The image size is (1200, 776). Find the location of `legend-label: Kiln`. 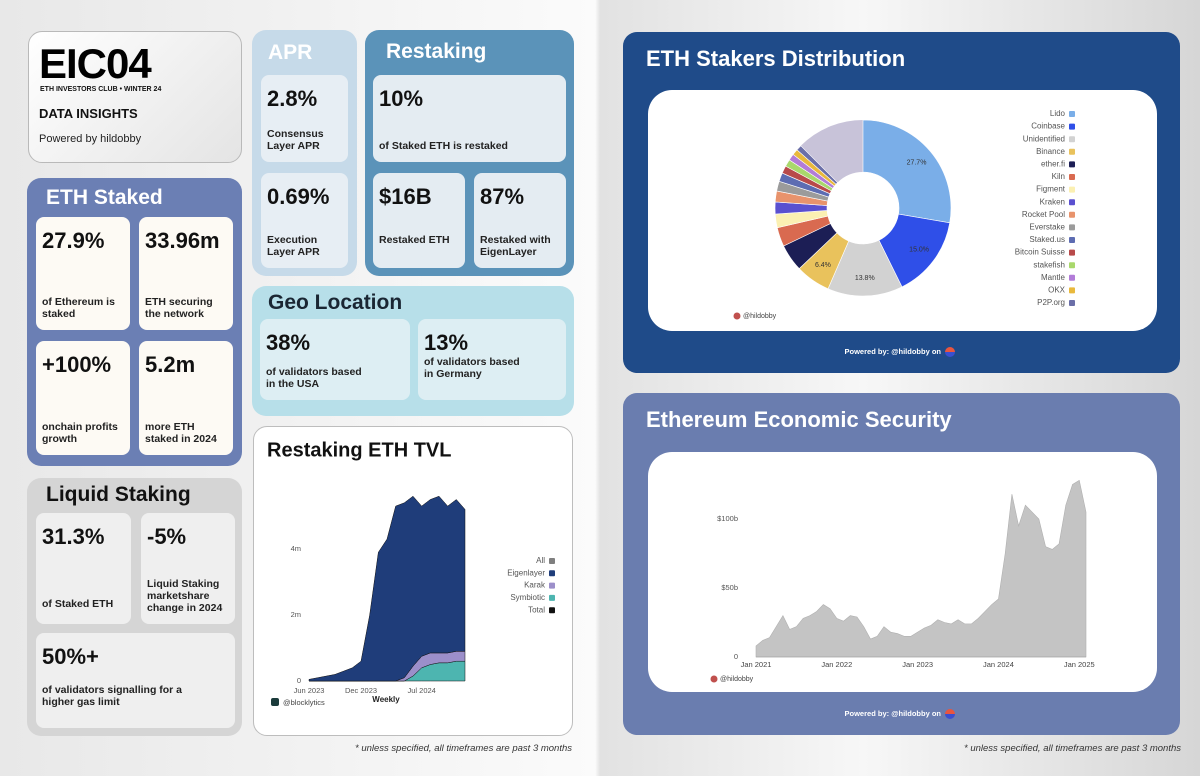

legend-label: Kiln is located at coordinates (1058, 176).